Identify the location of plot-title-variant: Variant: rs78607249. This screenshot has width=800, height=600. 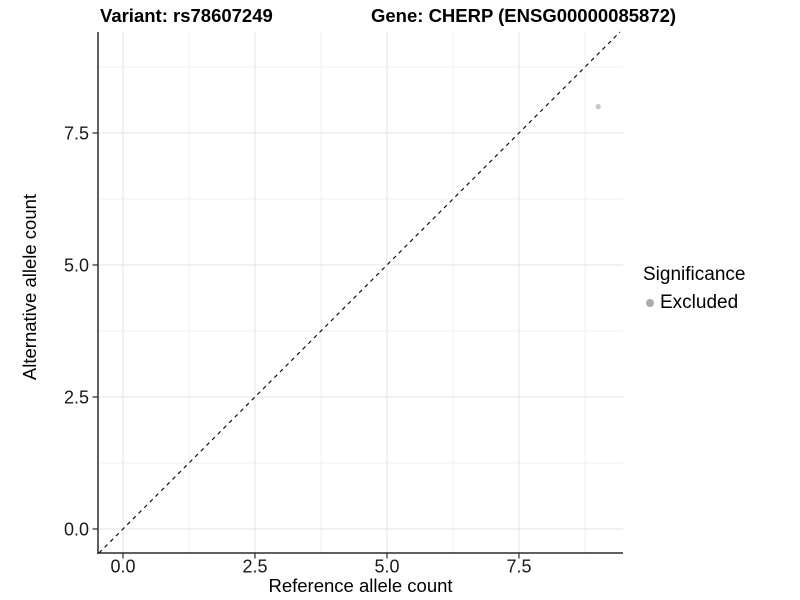
(186, 15).